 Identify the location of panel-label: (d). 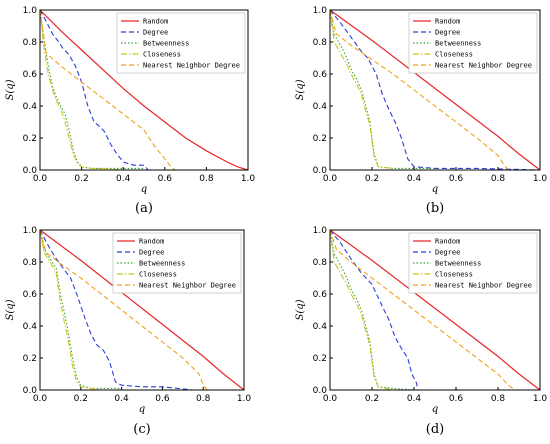
(435, 429).